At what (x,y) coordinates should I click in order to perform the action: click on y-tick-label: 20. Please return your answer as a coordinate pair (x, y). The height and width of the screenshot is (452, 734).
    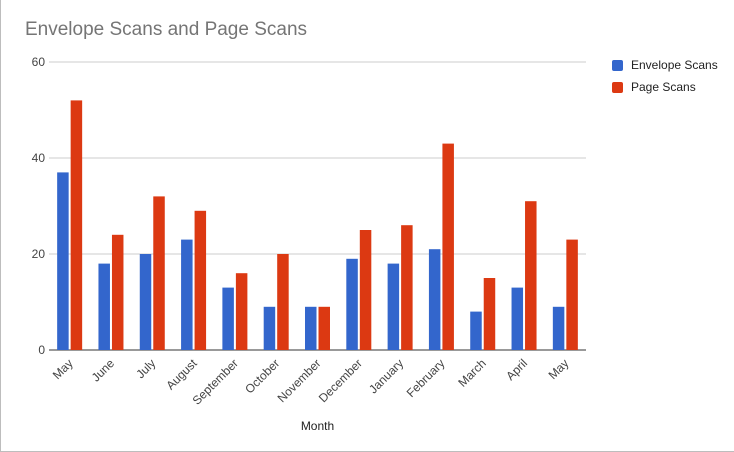
    Looking at the image, I should click on (39, 254).